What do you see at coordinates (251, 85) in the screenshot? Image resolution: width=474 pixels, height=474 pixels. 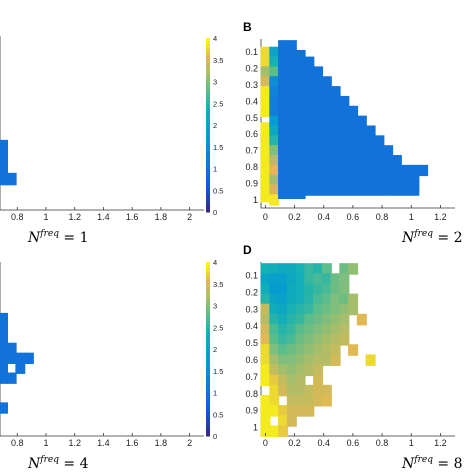 I see `panel-1-y-tick-label-2: 0.3` at bounding box center [251, 85].